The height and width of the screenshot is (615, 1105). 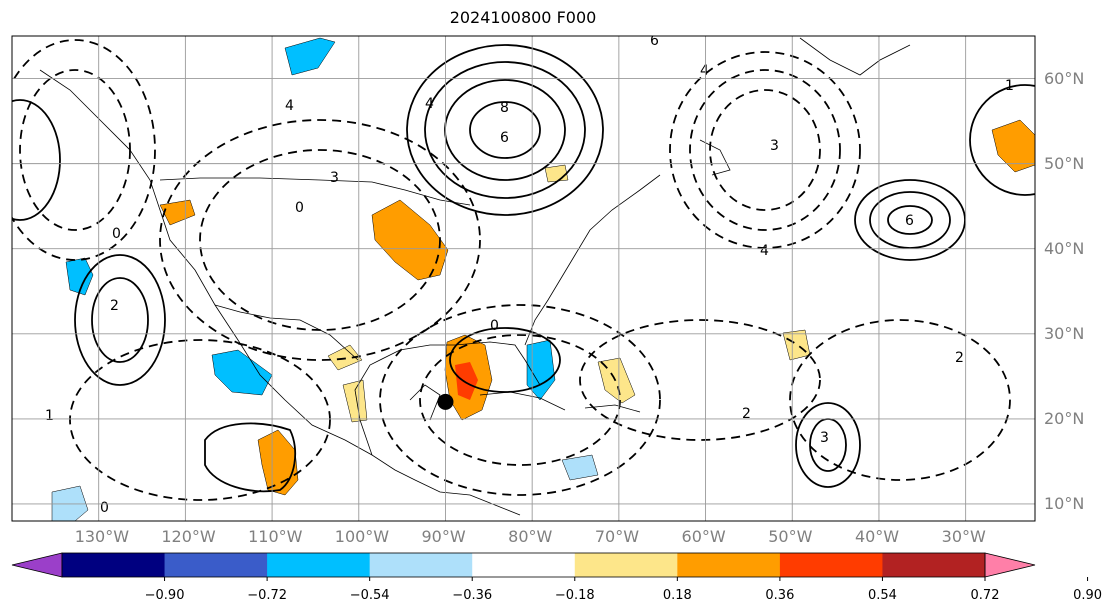 I want to click on latitude-label: 40°N, so click(x=1064, y=248).